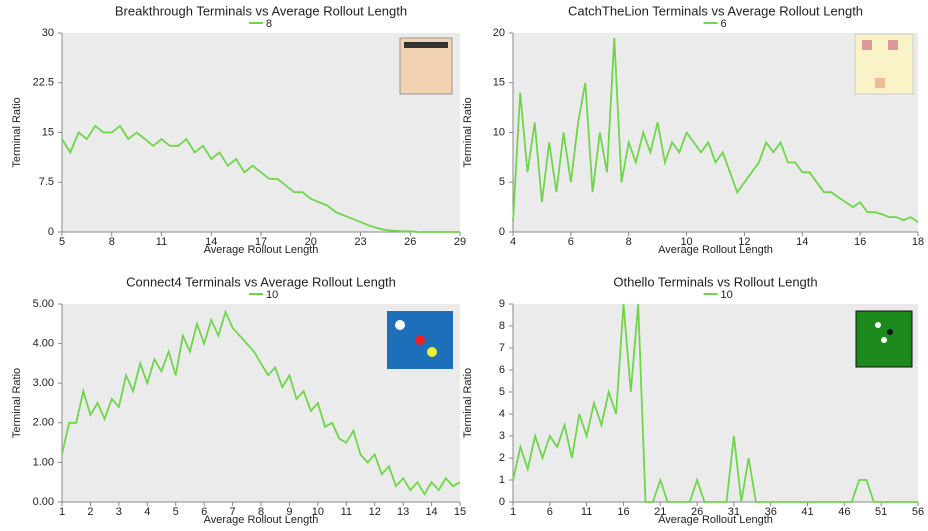 The image size is (928, 531). Describe the element at coordinates (289, 512) in the screenshot. I see `x-tick-label: 9` at that location.